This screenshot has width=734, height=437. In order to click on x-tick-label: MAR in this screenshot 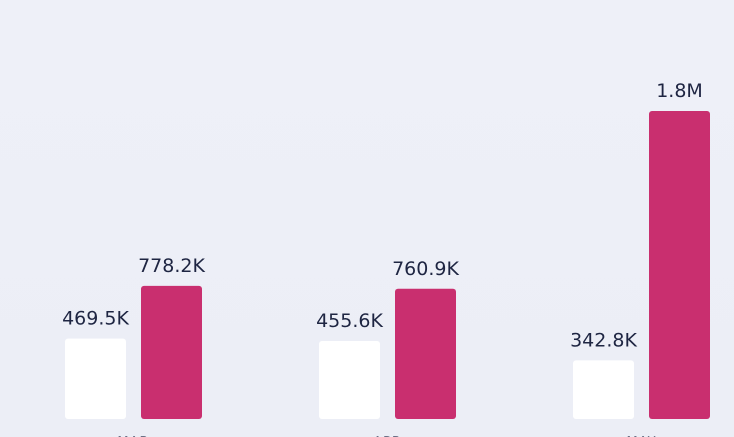, I will do `click(133, 436)`.